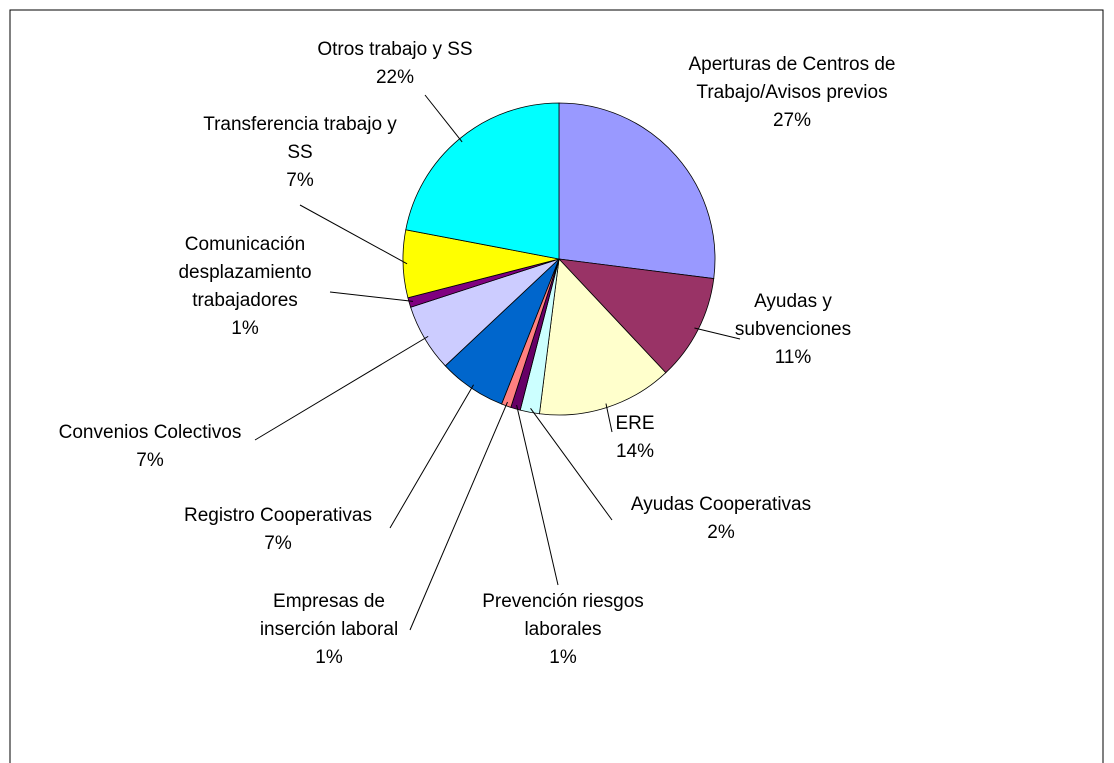 The width and height of the screenshot is (1114, 763). What do you see at coordinates (635, 438) in the screenshot?
I see `slice-label: ERE 14%` at bounding box center [635, 438].